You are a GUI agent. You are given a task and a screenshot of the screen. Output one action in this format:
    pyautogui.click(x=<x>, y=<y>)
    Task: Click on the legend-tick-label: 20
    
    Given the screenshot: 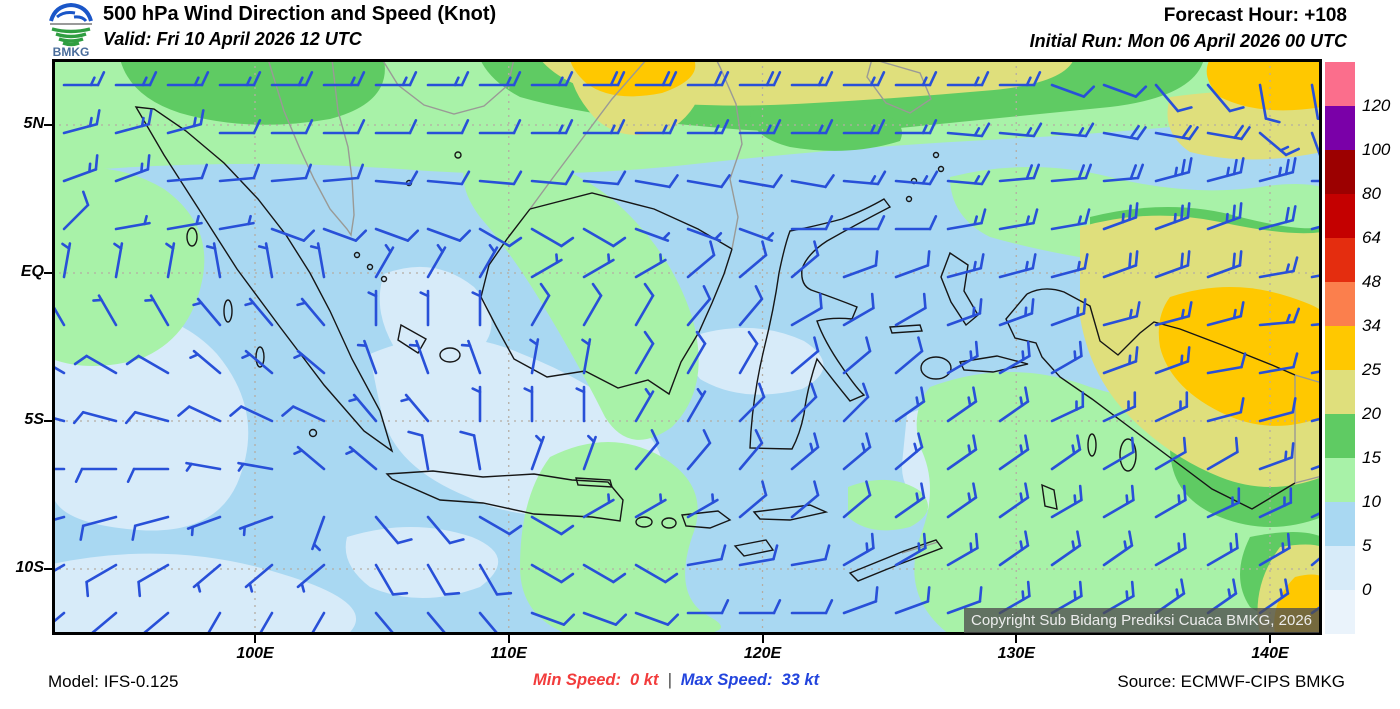 What is the action you would take?
    pyautogui.click(x=1371, y=413)
    